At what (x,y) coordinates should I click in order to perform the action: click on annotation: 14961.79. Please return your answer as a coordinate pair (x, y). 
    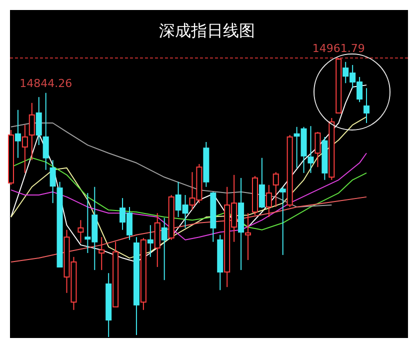
    Looking at the image, I should click on (338, 48).